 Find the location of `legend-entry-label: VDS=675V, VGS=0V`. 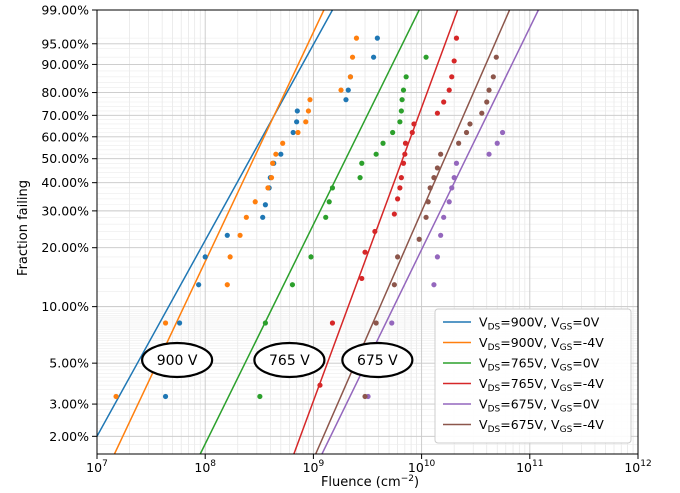

legend-entry-label: VDS=675V, VGS=0V is located at coordinates (539, 406).